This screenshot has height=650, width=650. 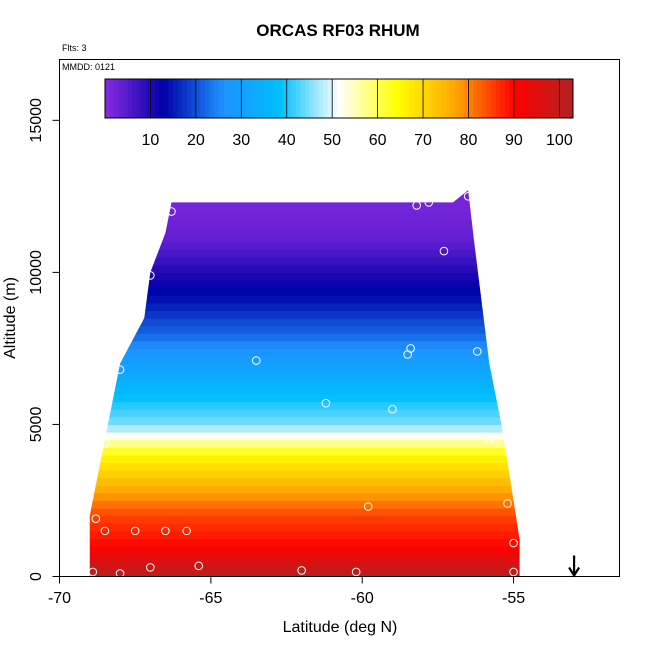 I want to click on y-tick-label: 10000, so click(x=36, y=272).